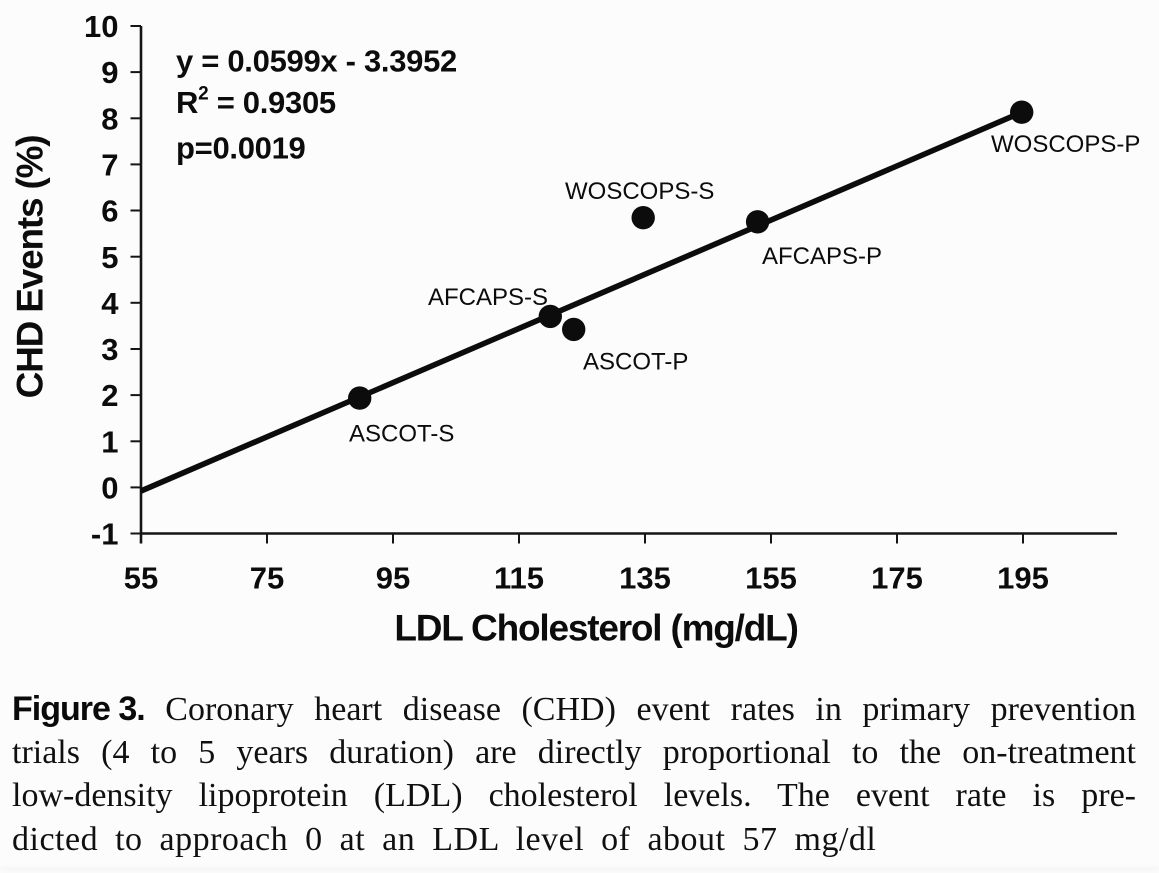 This screenshot has height=873, width=1159. I want to click on svg-text: 75, so click(267, 578).